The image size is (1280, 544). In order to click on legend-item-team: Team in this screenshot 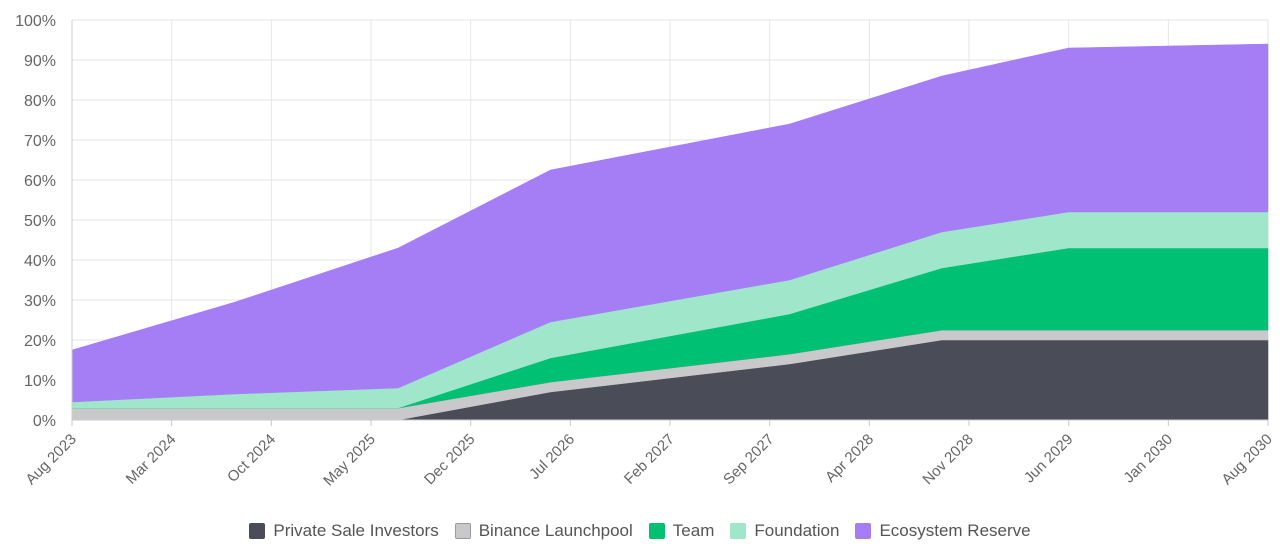, I will do `click(681, 531)`.